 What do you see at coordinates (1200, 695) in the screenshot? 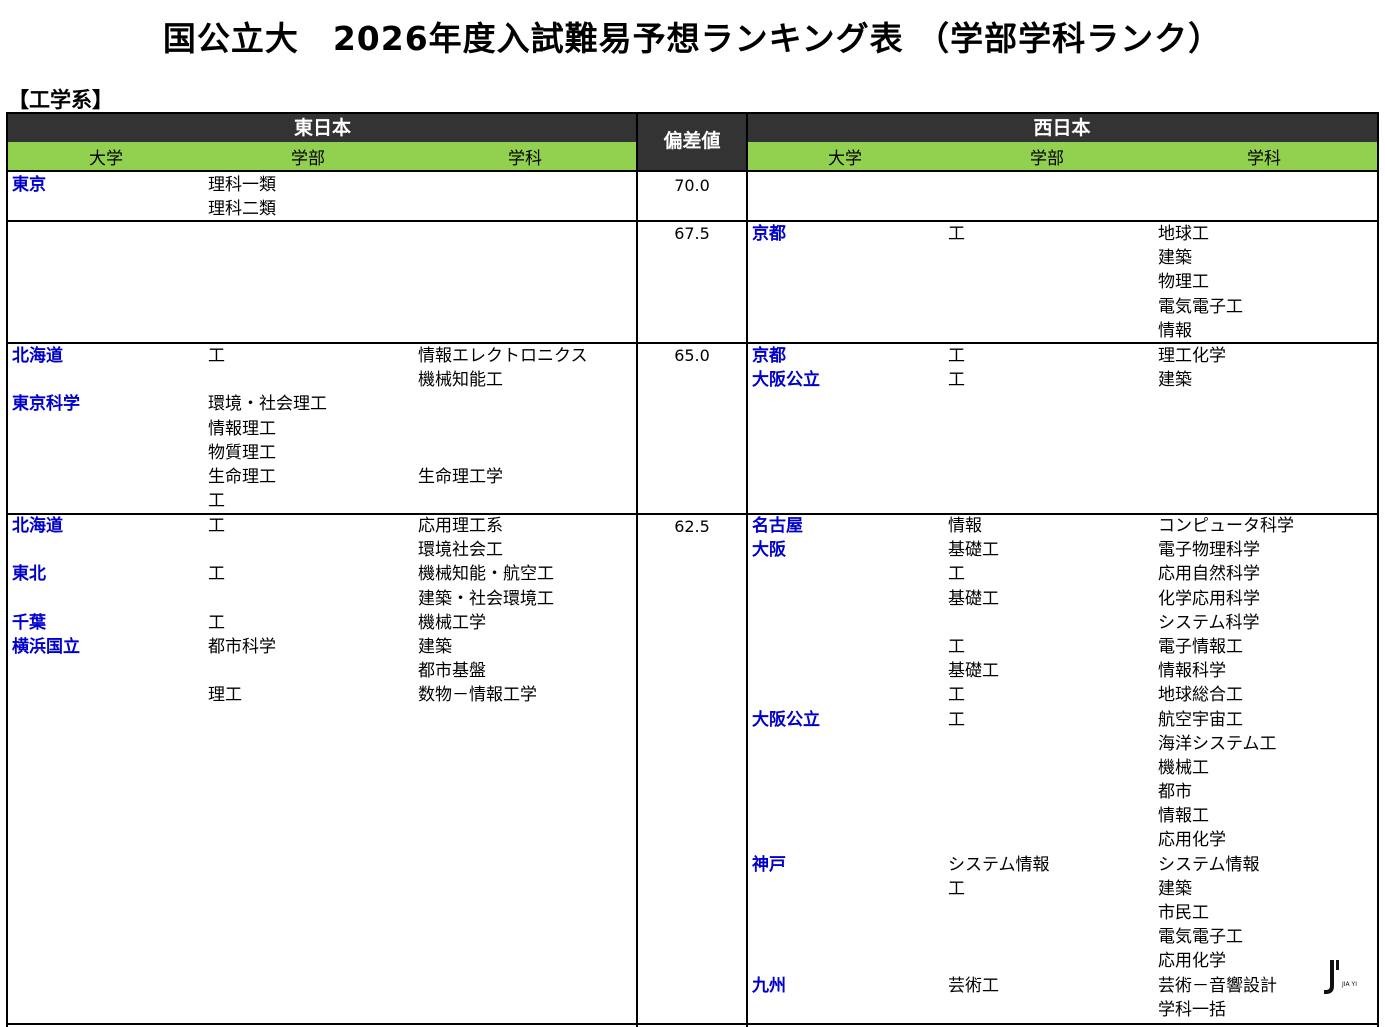
I see `department-name: 地球総合工` at bounding box center [1200, 695].